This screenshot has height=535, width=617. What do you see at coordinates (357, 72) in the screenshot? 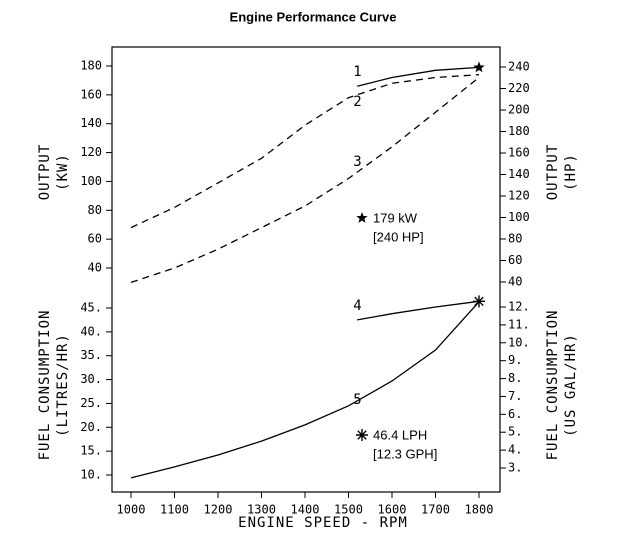
I see `curve-label: 1` at bounding box center [357, 72].